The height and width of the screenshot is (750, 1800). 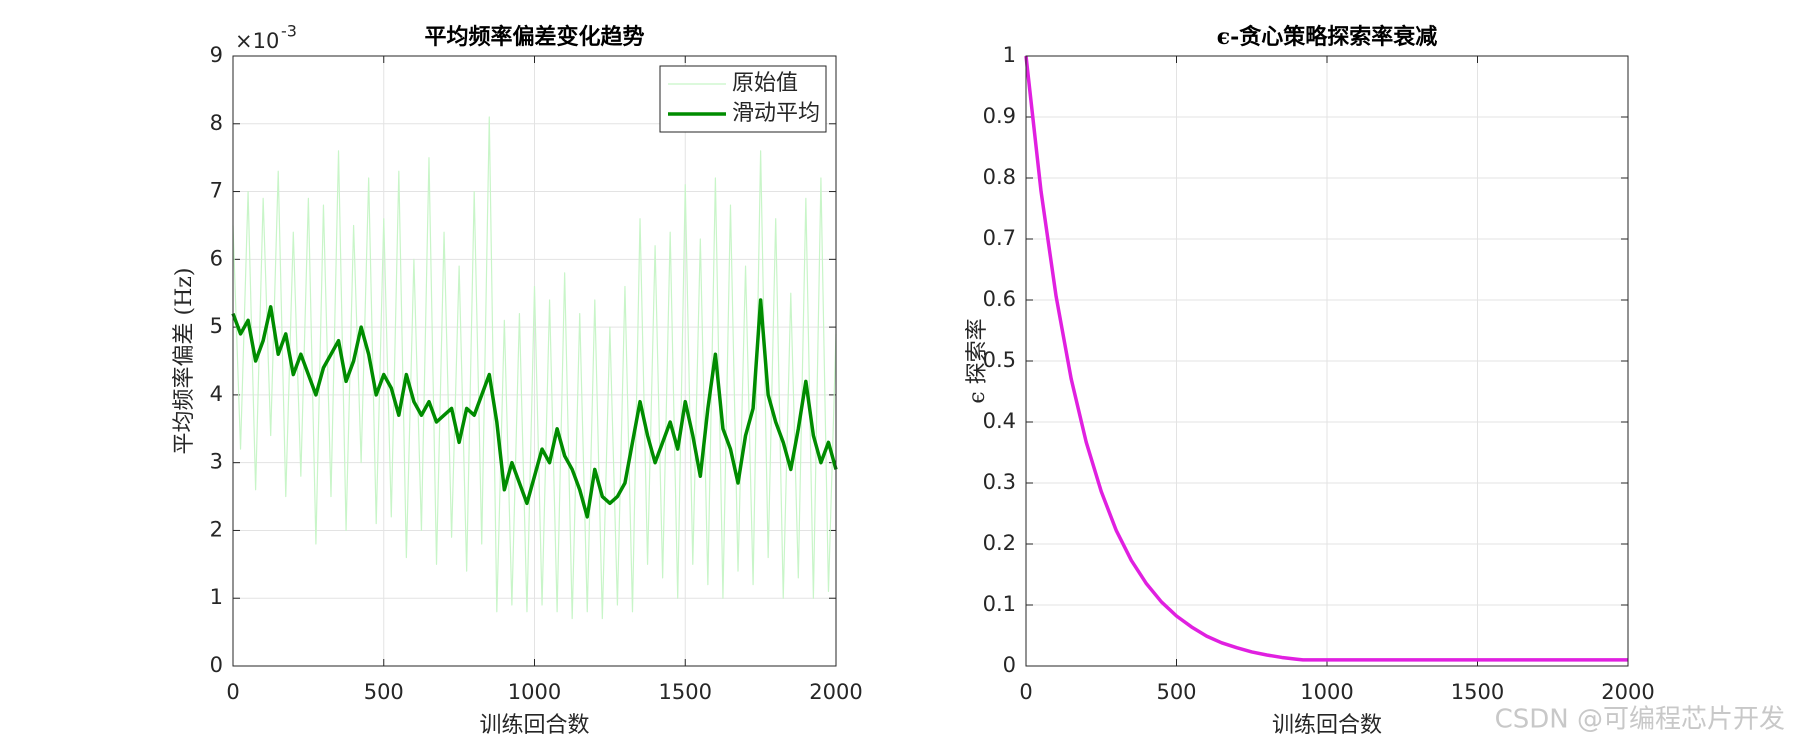 I want to click on line, so click(x=534, y=408).